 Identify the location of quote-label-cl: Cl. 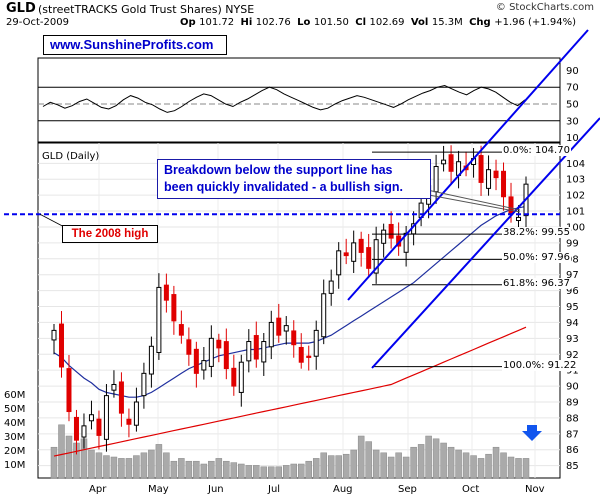
(362, 22).